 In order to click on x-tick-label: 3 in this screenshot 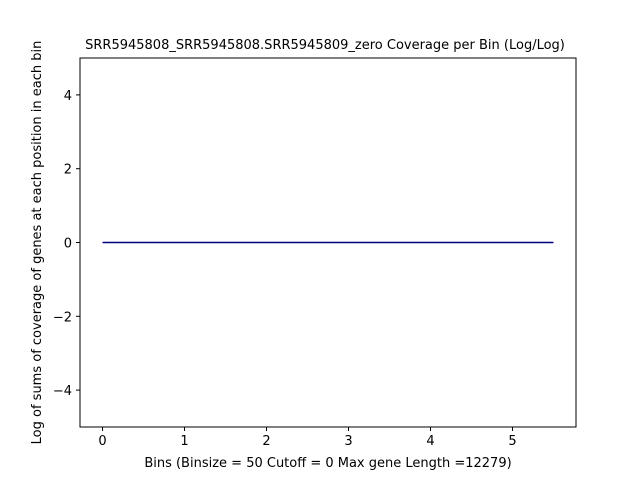, I will do `click(348, 441)`.